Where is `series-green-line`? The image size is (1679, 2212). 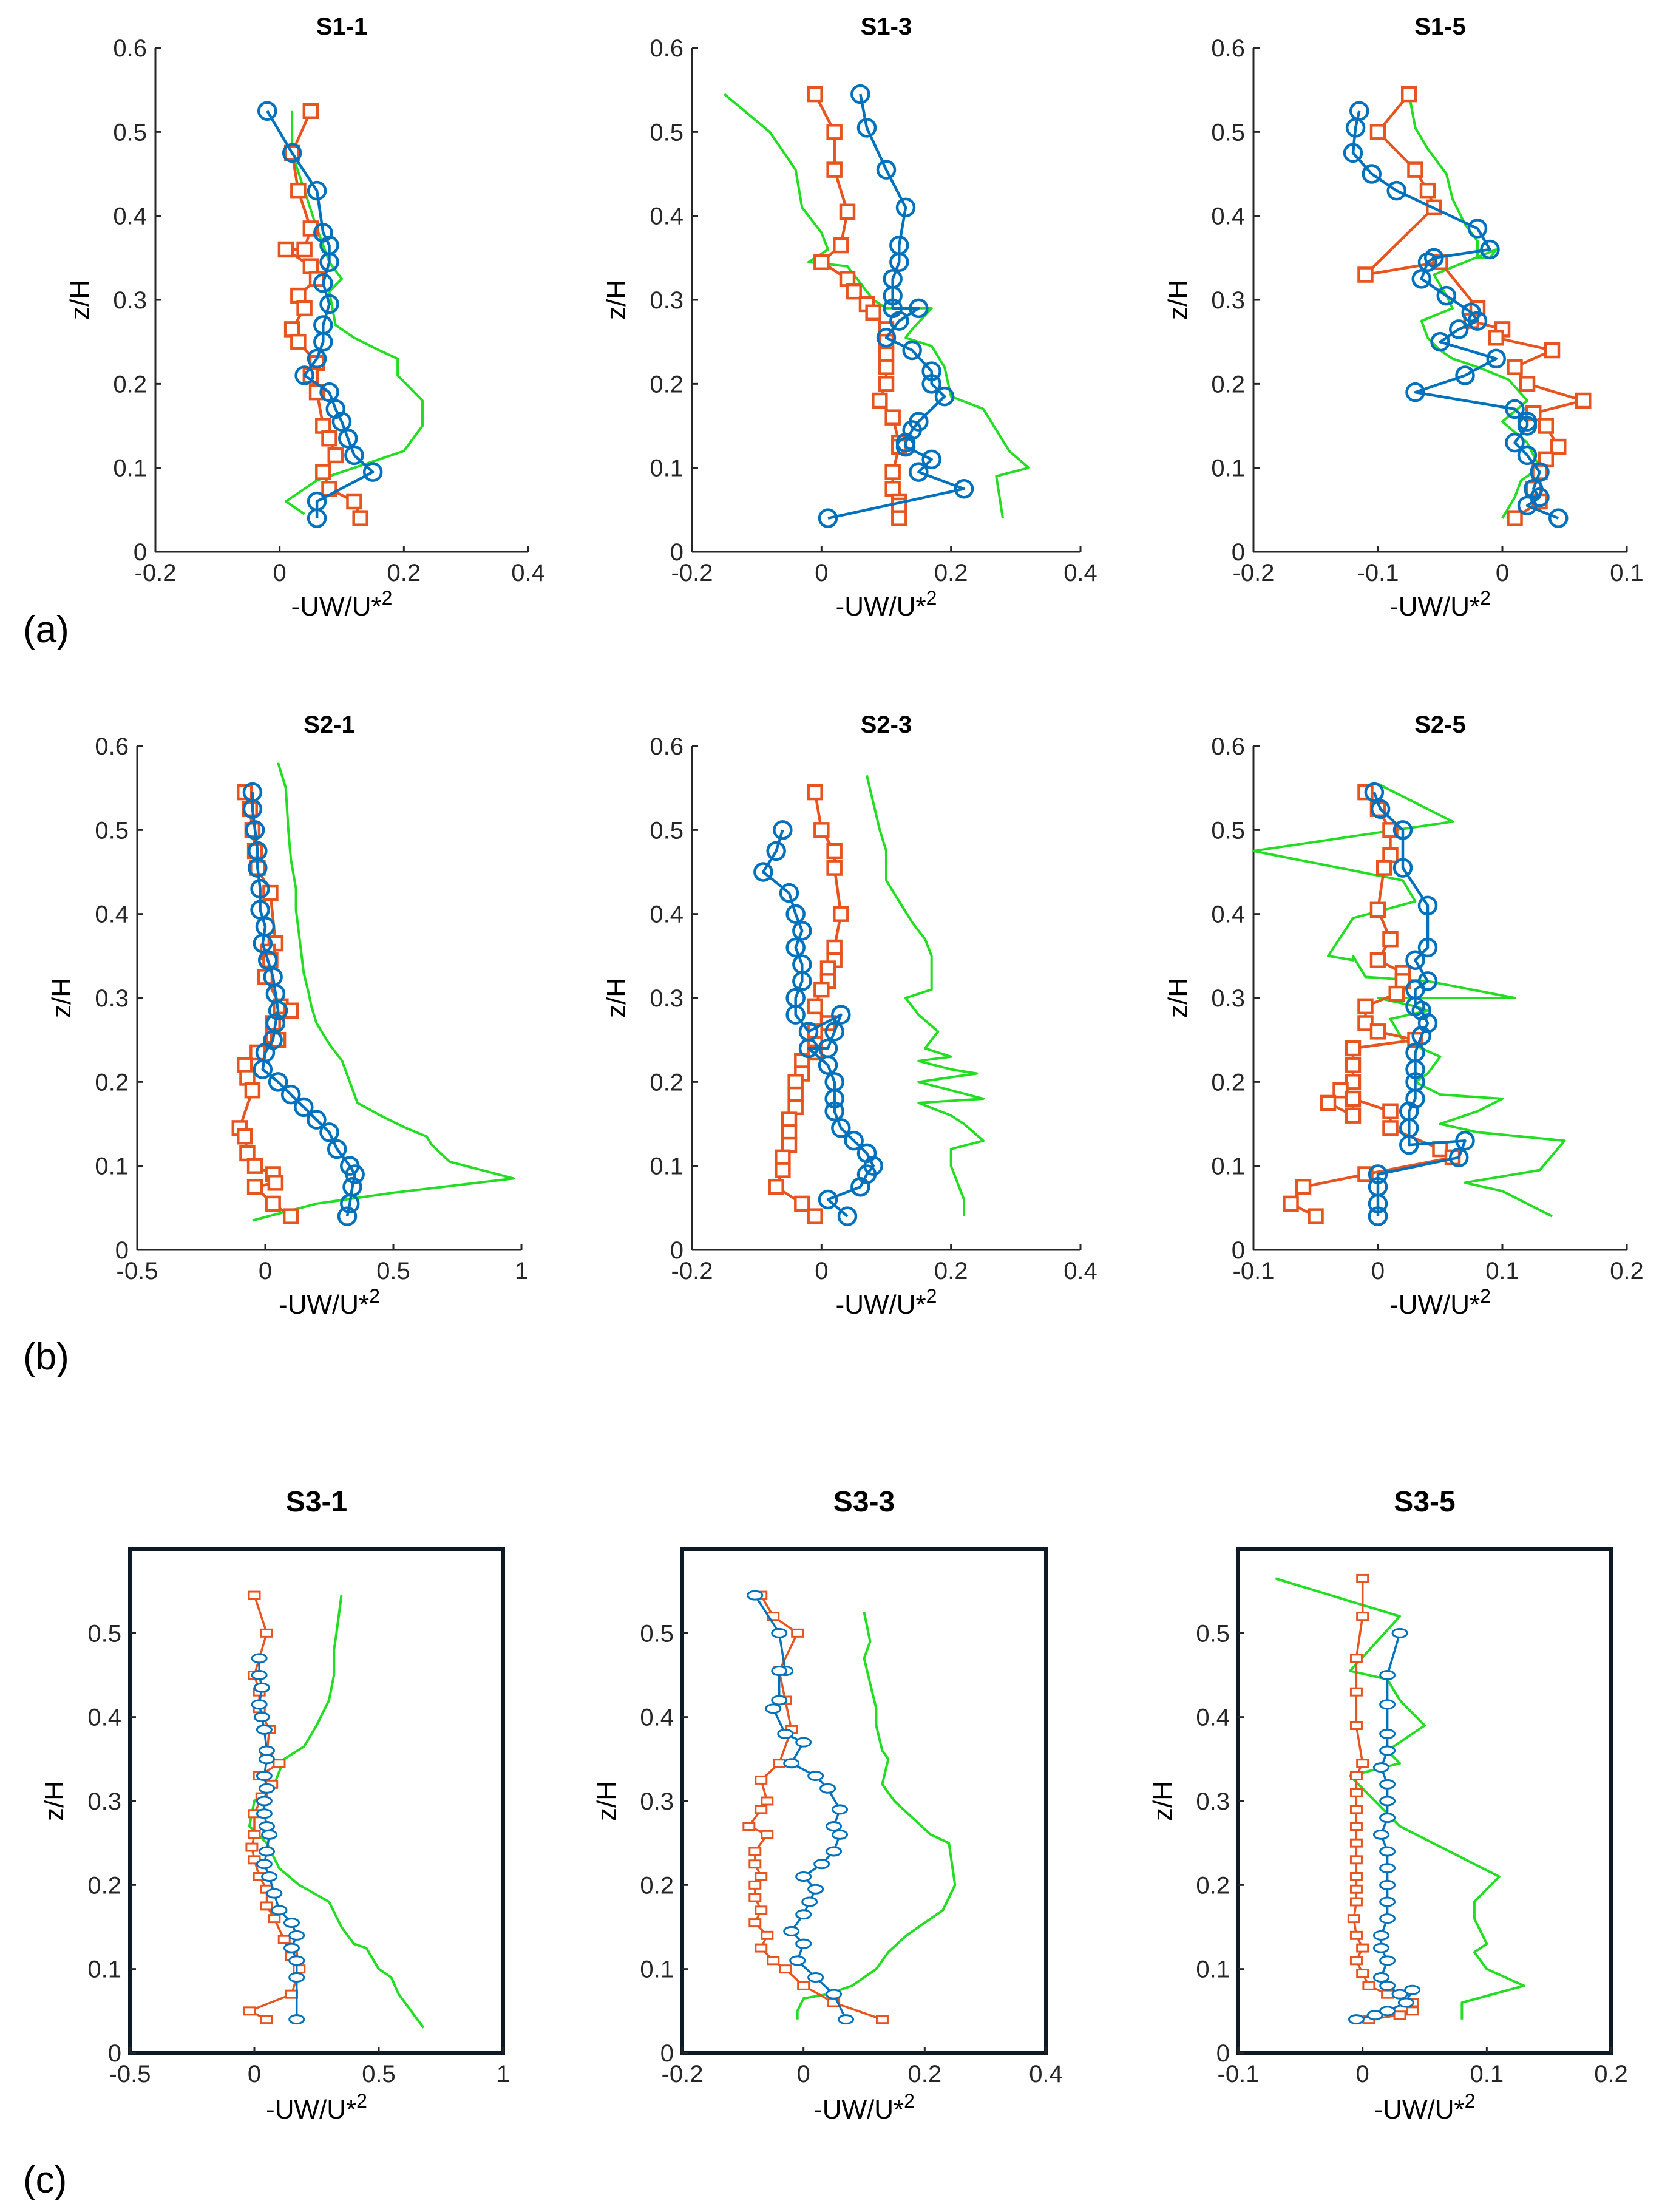
series-green-line is located at coordinates (336, 1812).